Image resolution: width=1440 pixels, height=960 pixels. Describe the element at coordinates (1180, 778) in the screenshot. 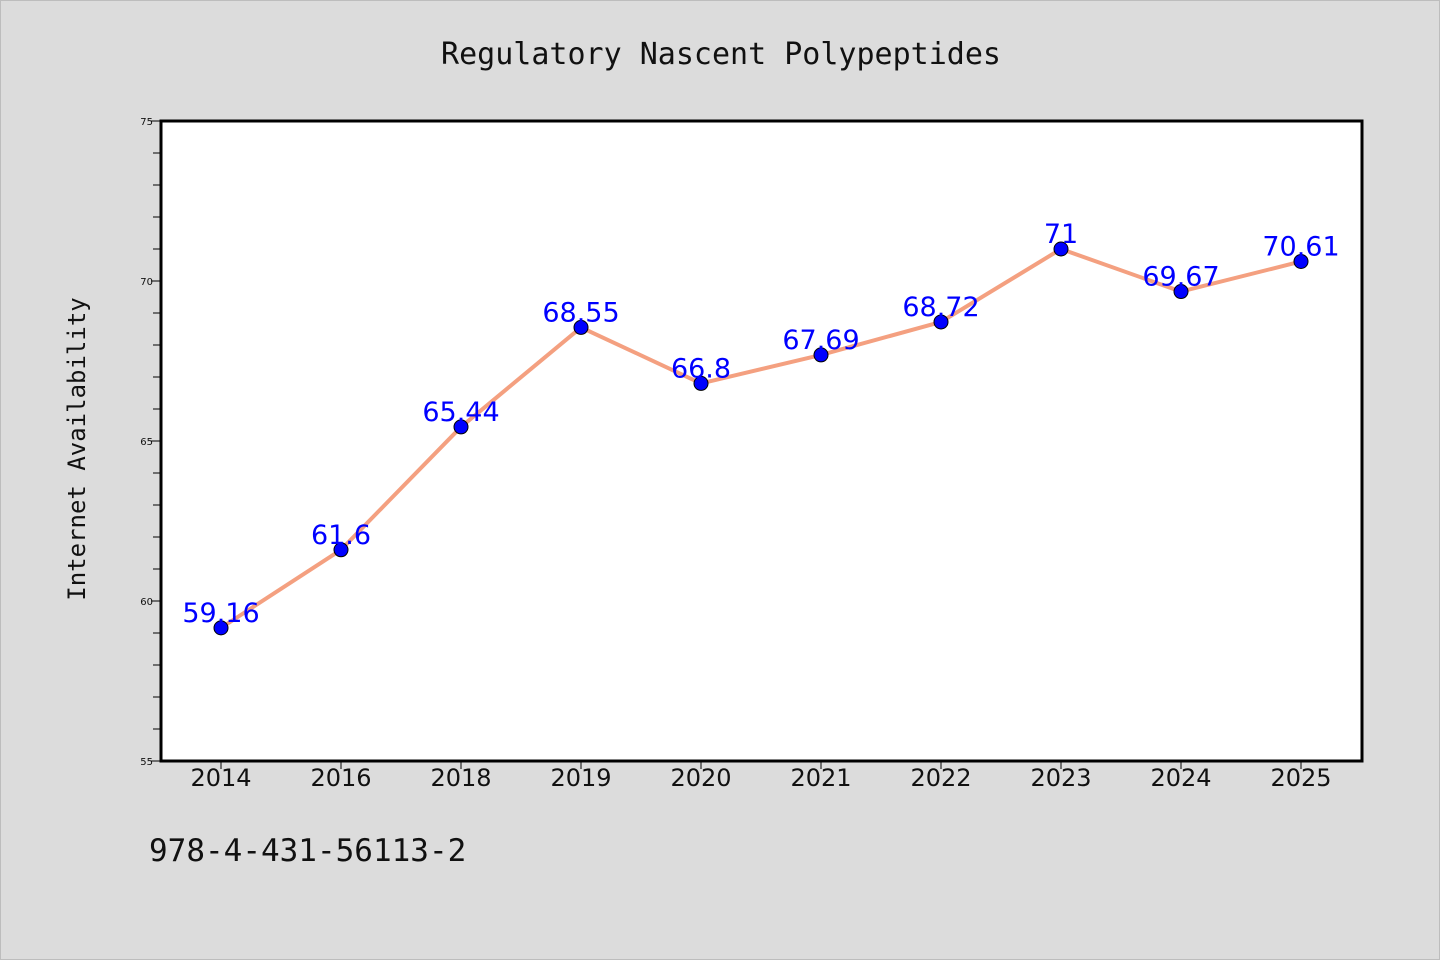

I see `x-tick-label: 2024` at that location.